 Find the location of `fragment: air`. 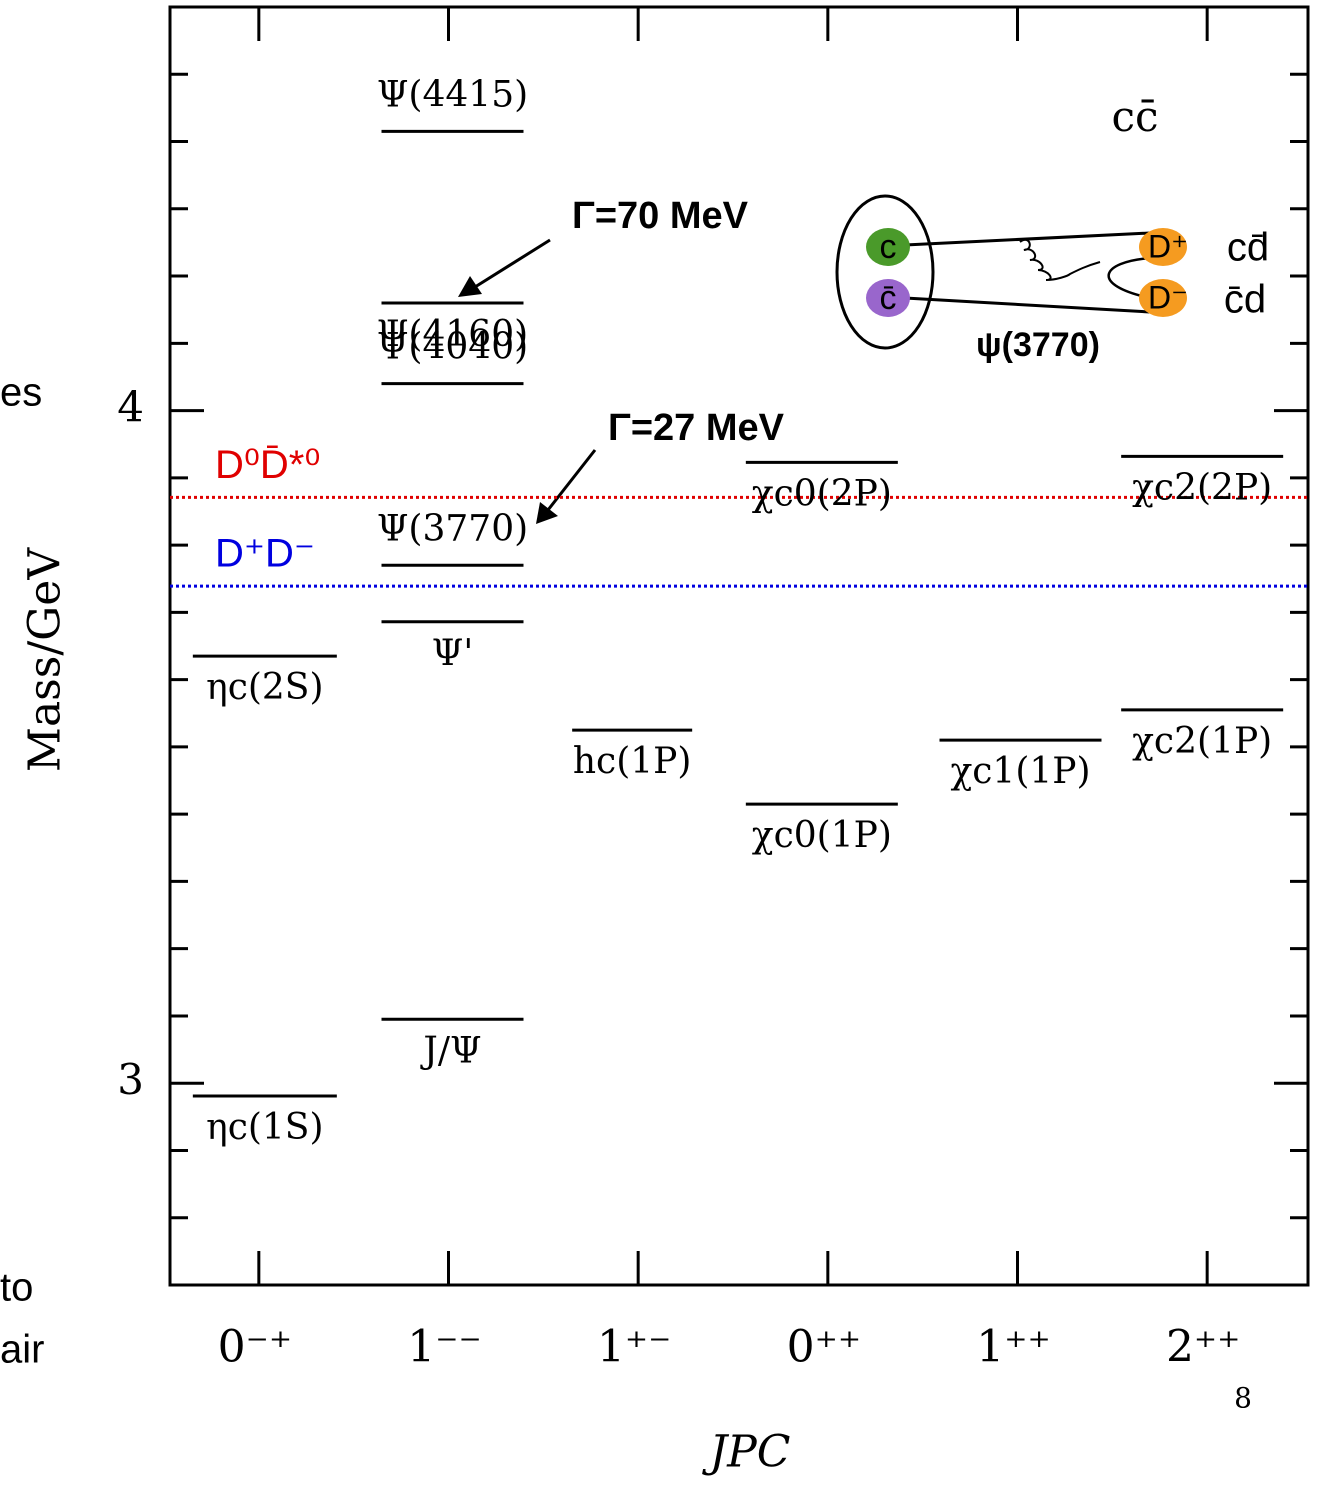

fragment: air is located at coordinates (22, 1350).